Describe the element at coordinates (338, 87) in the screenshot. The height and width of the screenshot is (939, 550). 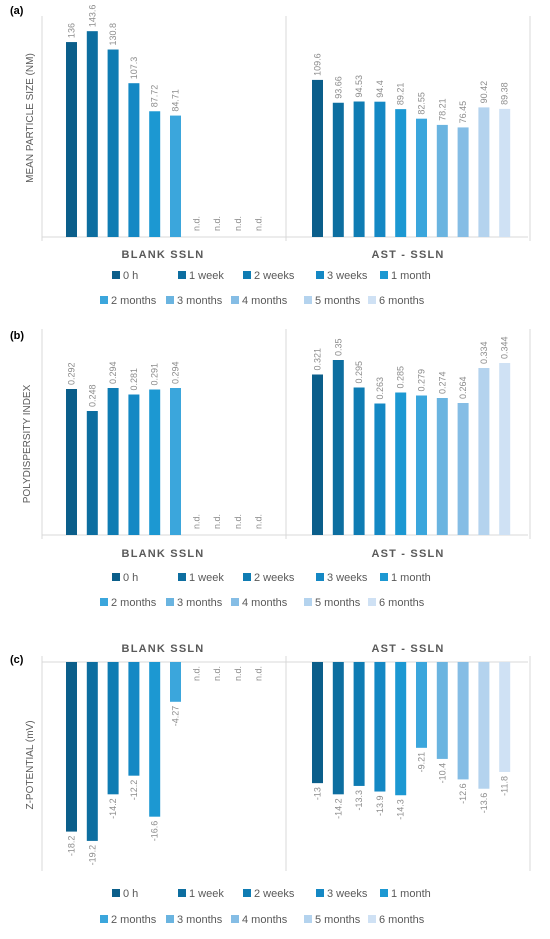
I see `data-label: 93.66` at that location.